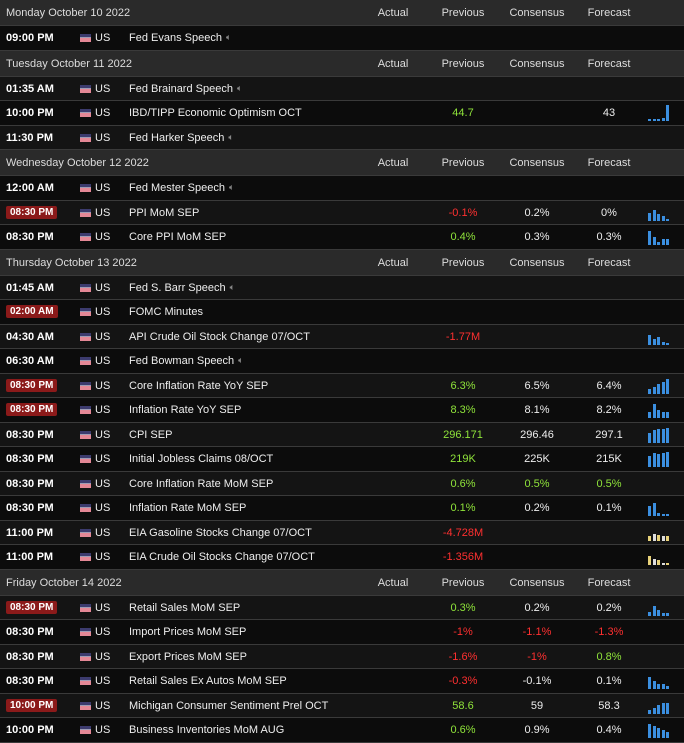 The height and width of the screenshot is (743, 684). Describe the element at coordinates (342, 434) in the screenshot. I see `event-row: 08:30 PM US CPI SEP 296.171 296.46 297.1` at that location.